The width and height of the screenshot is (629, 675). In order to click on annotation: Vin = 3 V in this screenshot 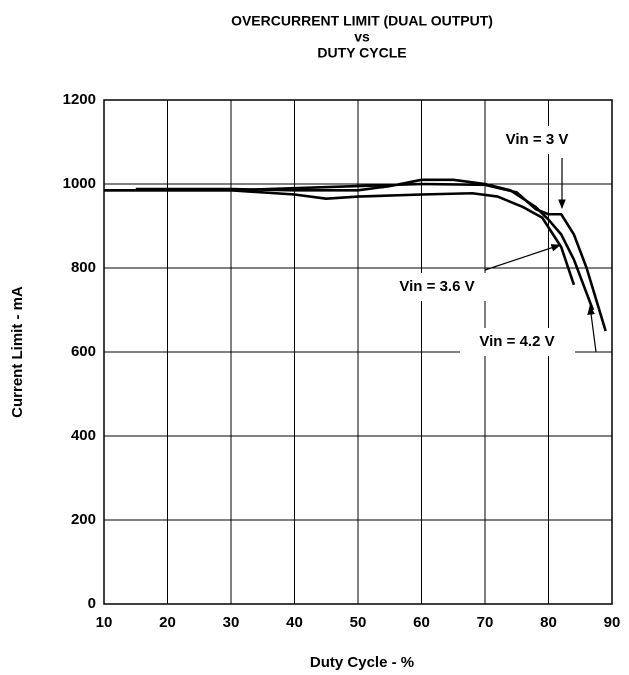, I will do `click(537, 139)`.